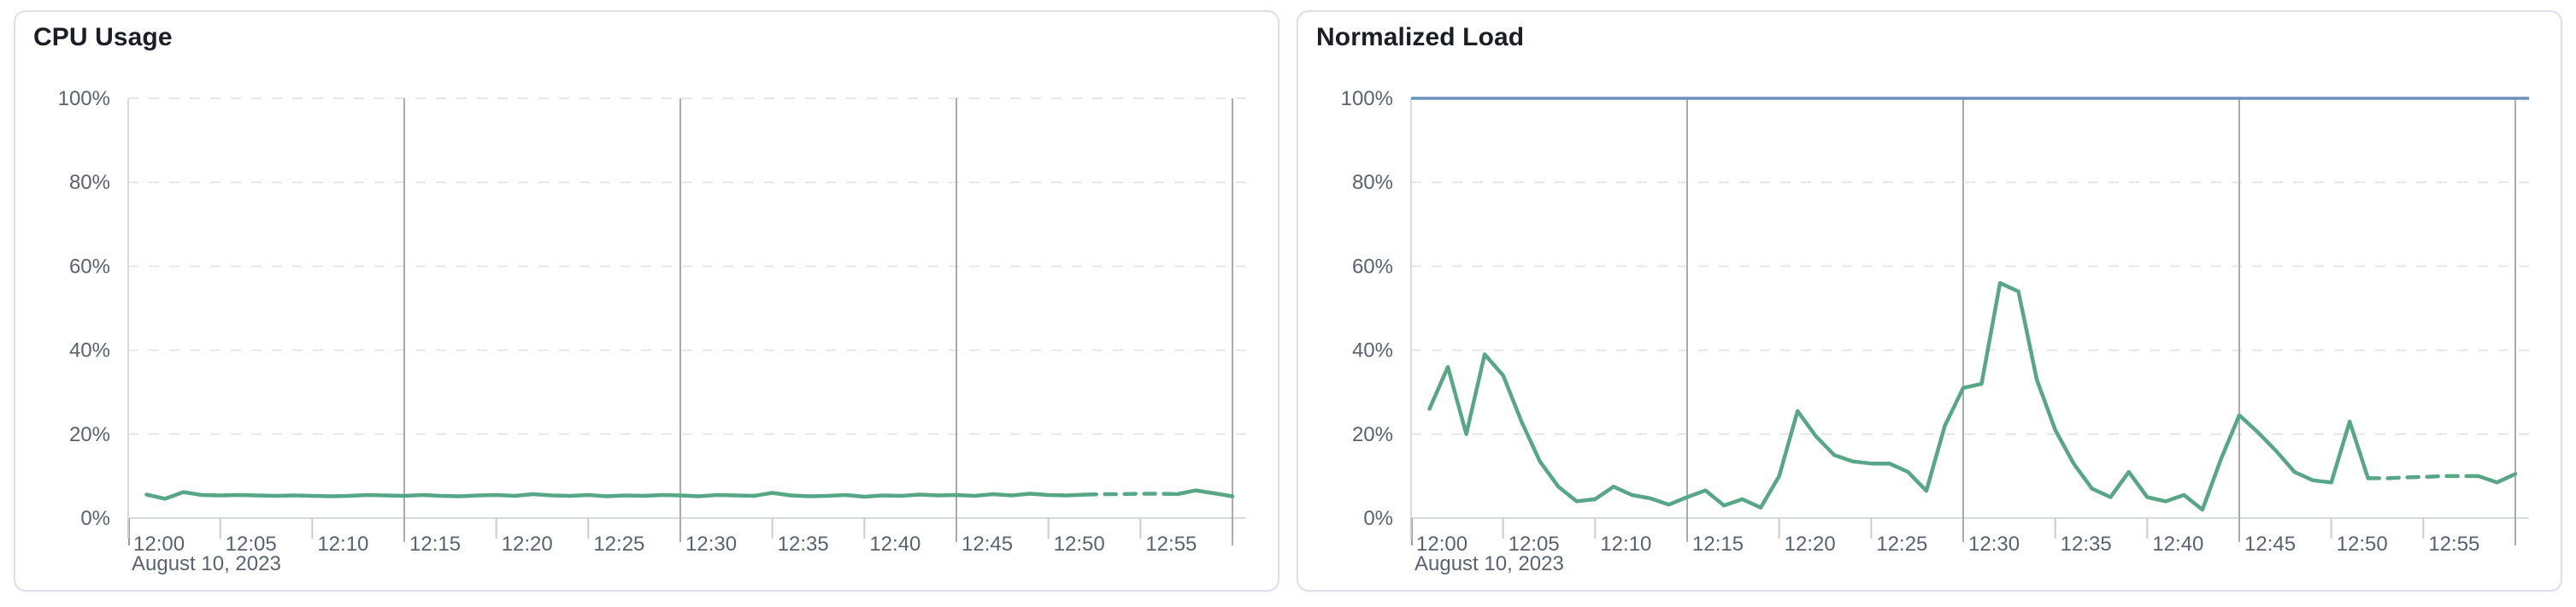 This screenshot has width=2576, height=607. Describe the element at coordinates (615, 495) in the screenshot. I see `series-line-solid-cpu-usage-percent` at that location.